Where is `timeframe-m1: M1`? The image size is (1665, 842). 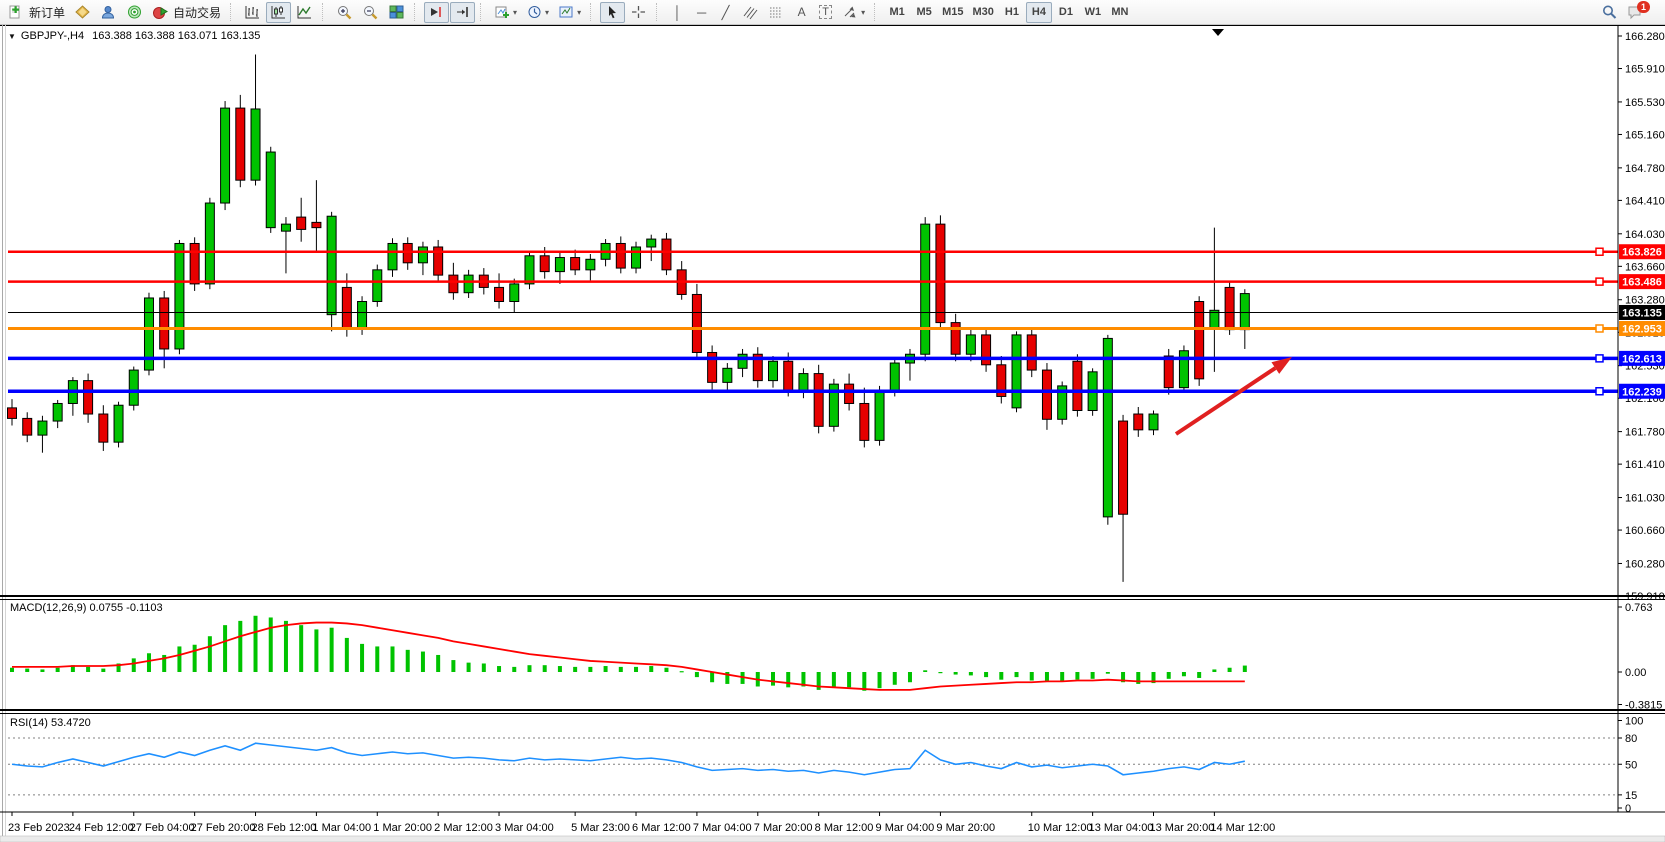 timeframe-m1: M1 is located at coordinates (897, 12).